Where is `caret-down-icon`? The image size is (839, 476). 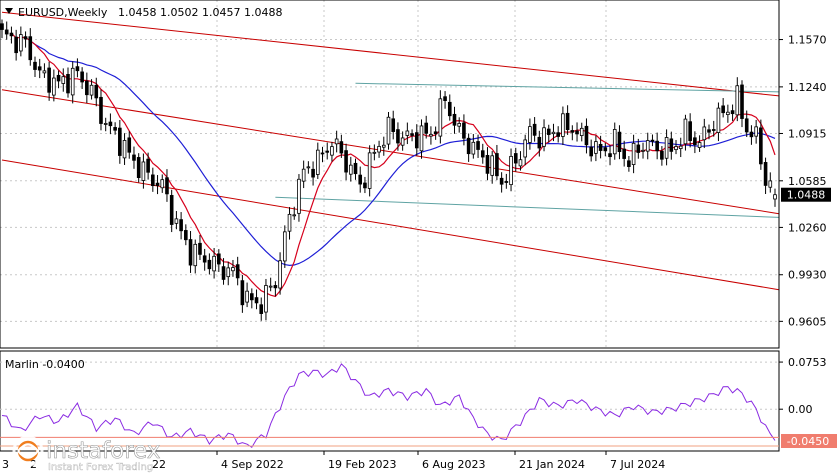
caret-down-icon is located at coordinates (9, 11).